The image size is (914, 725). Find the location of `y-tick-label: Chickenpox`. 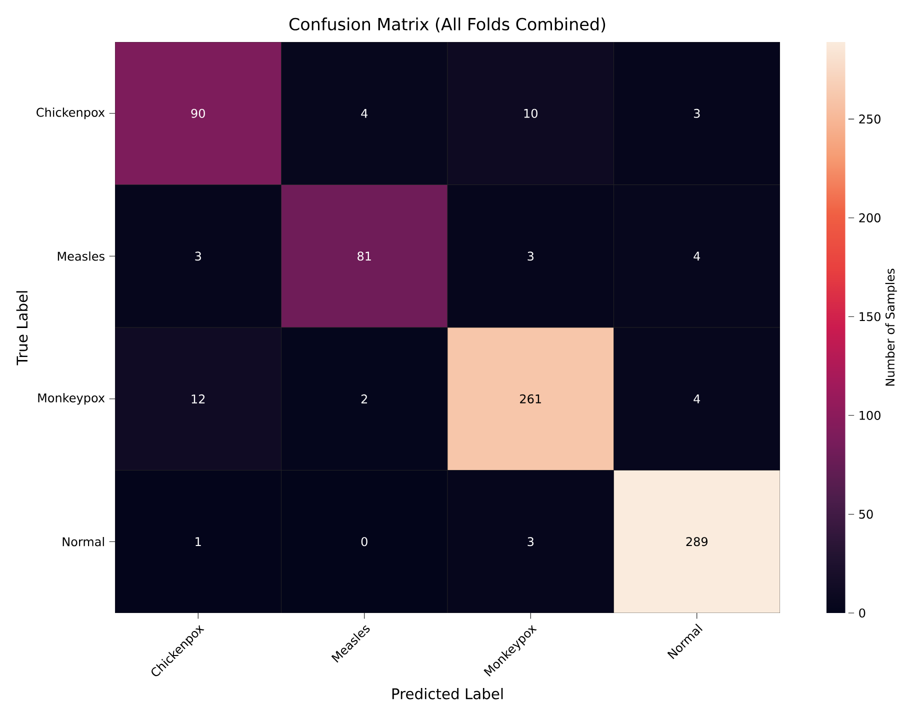

y-tick-label: Chickenpox is located at coordinates (70, 114).